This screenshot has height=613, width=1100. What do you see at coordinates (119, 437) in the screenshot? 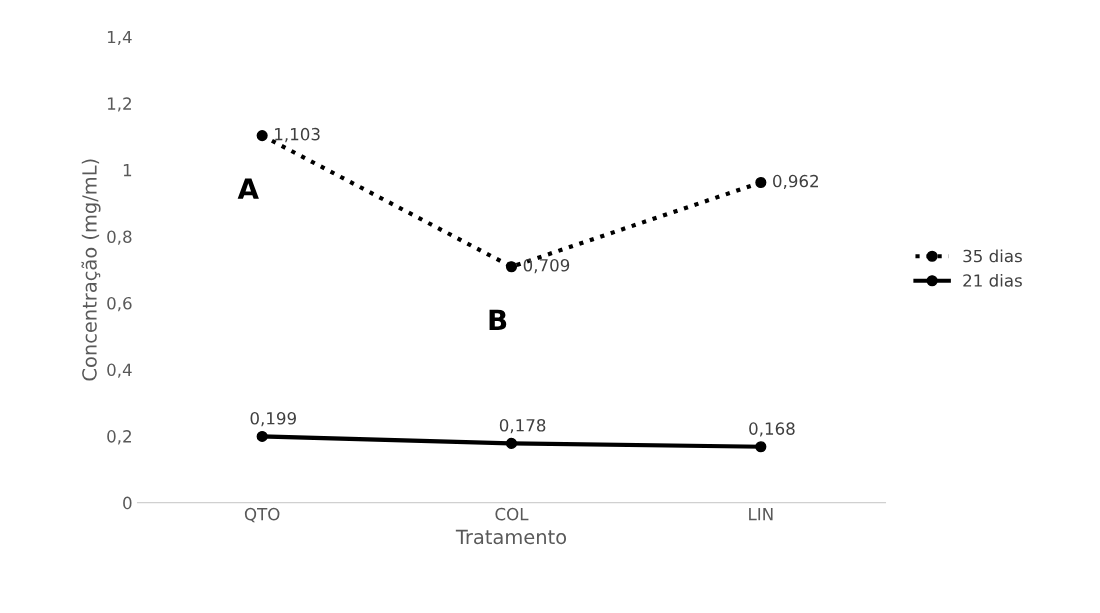
I see `y-tick-label: 0,2` at bounding box center [119, 437].